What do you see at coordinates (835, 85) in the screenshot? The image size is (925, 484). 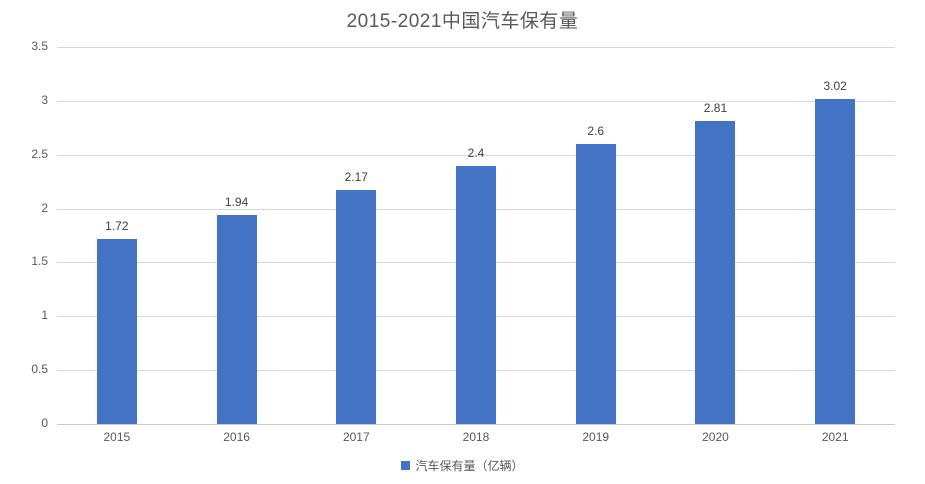 I see `bar-value-label: 3.02` at bounding box center [835, 85].